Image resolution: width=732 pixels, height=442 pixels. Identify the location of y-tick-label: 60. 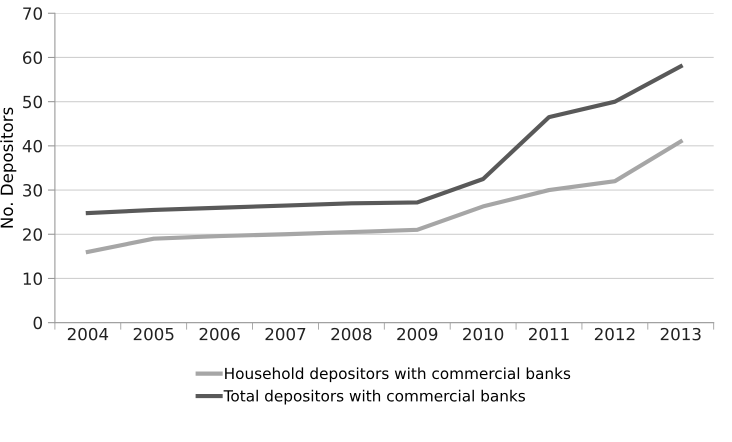
(32, 57).